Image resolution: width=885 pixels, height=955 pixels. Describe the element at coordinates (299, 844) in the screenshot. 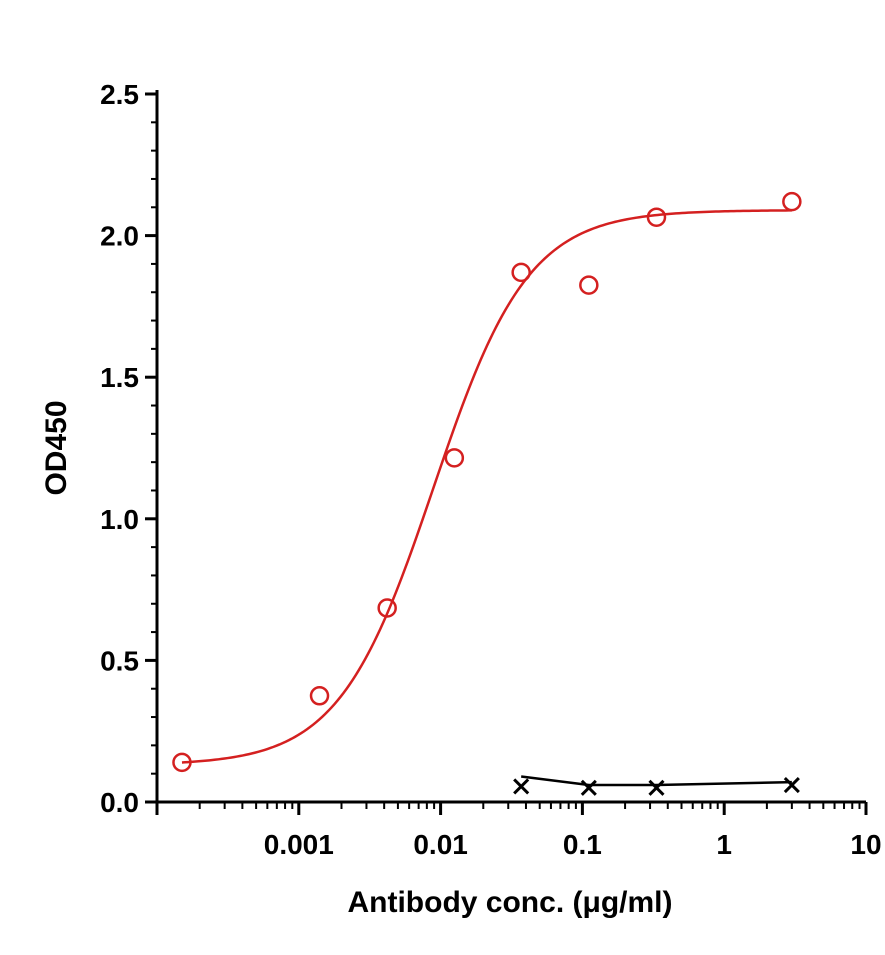

I see `x-tick-label: 0.001` at that location.